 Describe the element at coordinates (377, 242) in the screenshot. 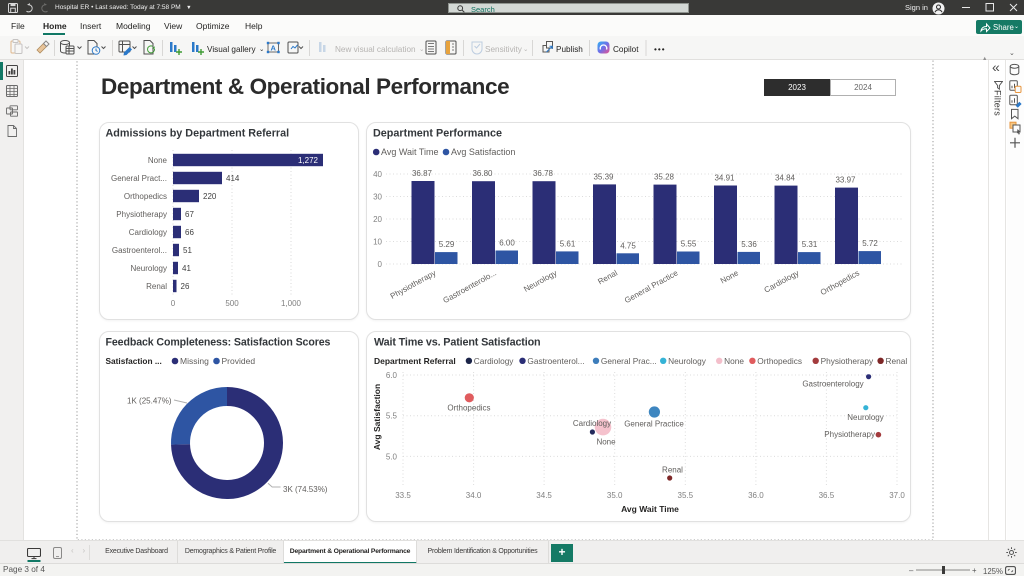

I see `svg-text: 10` at that location.